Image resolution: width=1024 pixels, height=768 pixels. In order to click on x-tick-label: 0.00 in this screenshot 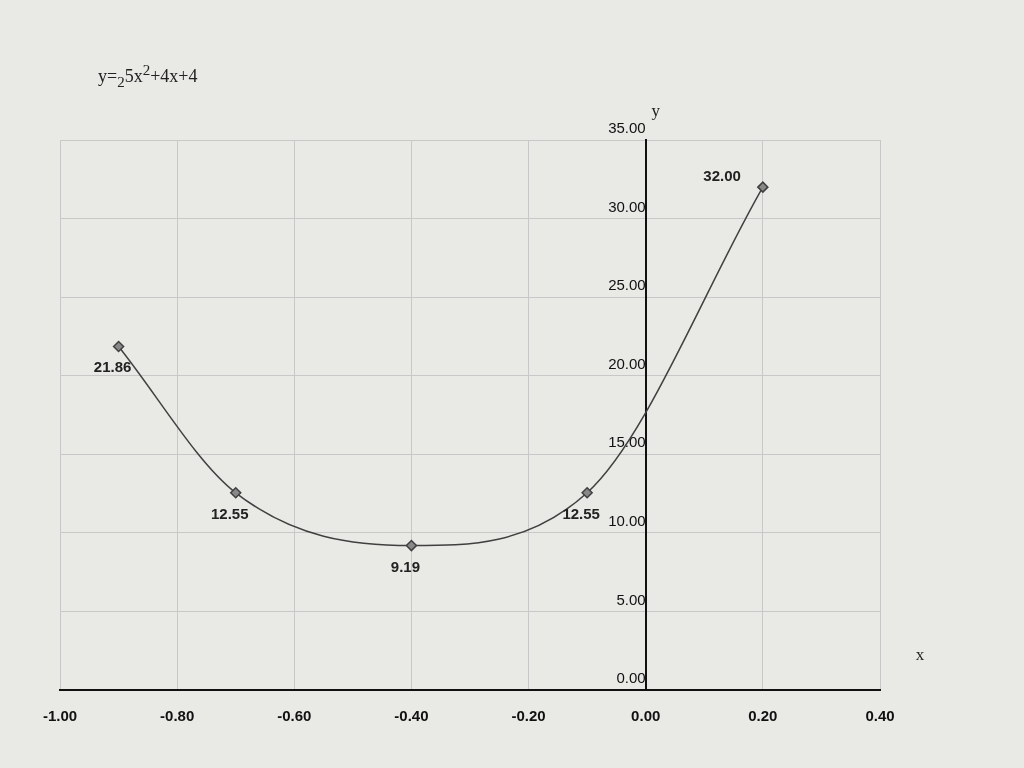, I will do `click(646, 716)`.